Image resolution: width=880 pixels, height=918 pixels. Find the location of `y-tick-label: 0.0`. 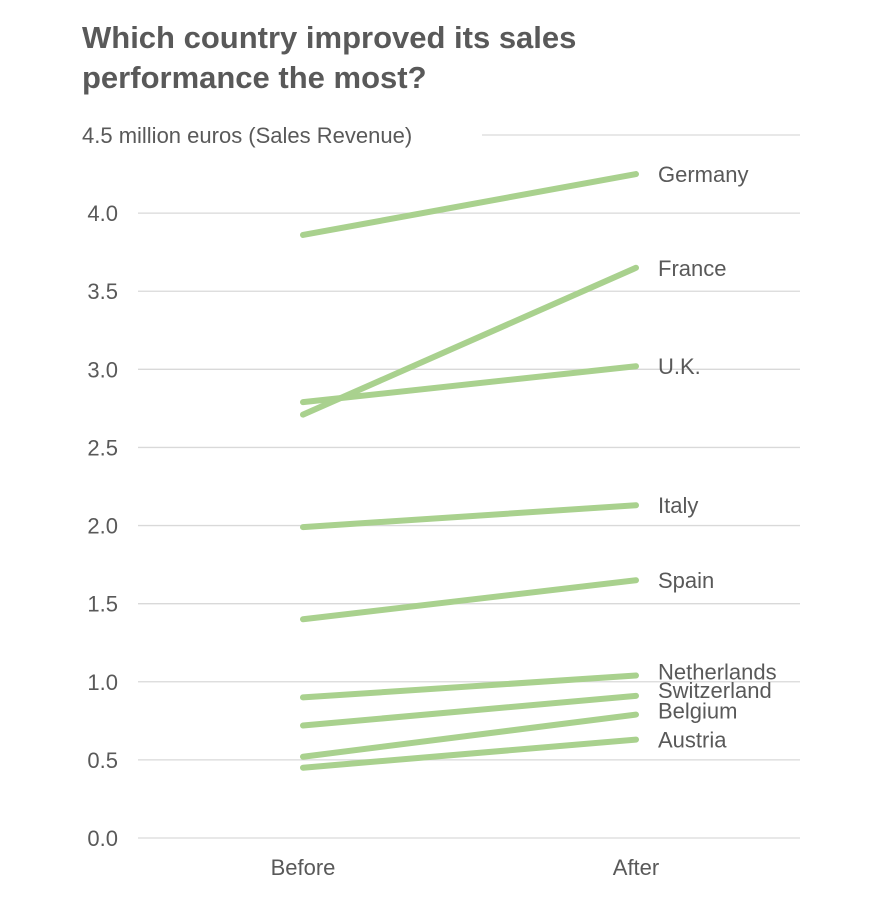

y-tick-label: 0.0 is located at coordinates (102, 838).